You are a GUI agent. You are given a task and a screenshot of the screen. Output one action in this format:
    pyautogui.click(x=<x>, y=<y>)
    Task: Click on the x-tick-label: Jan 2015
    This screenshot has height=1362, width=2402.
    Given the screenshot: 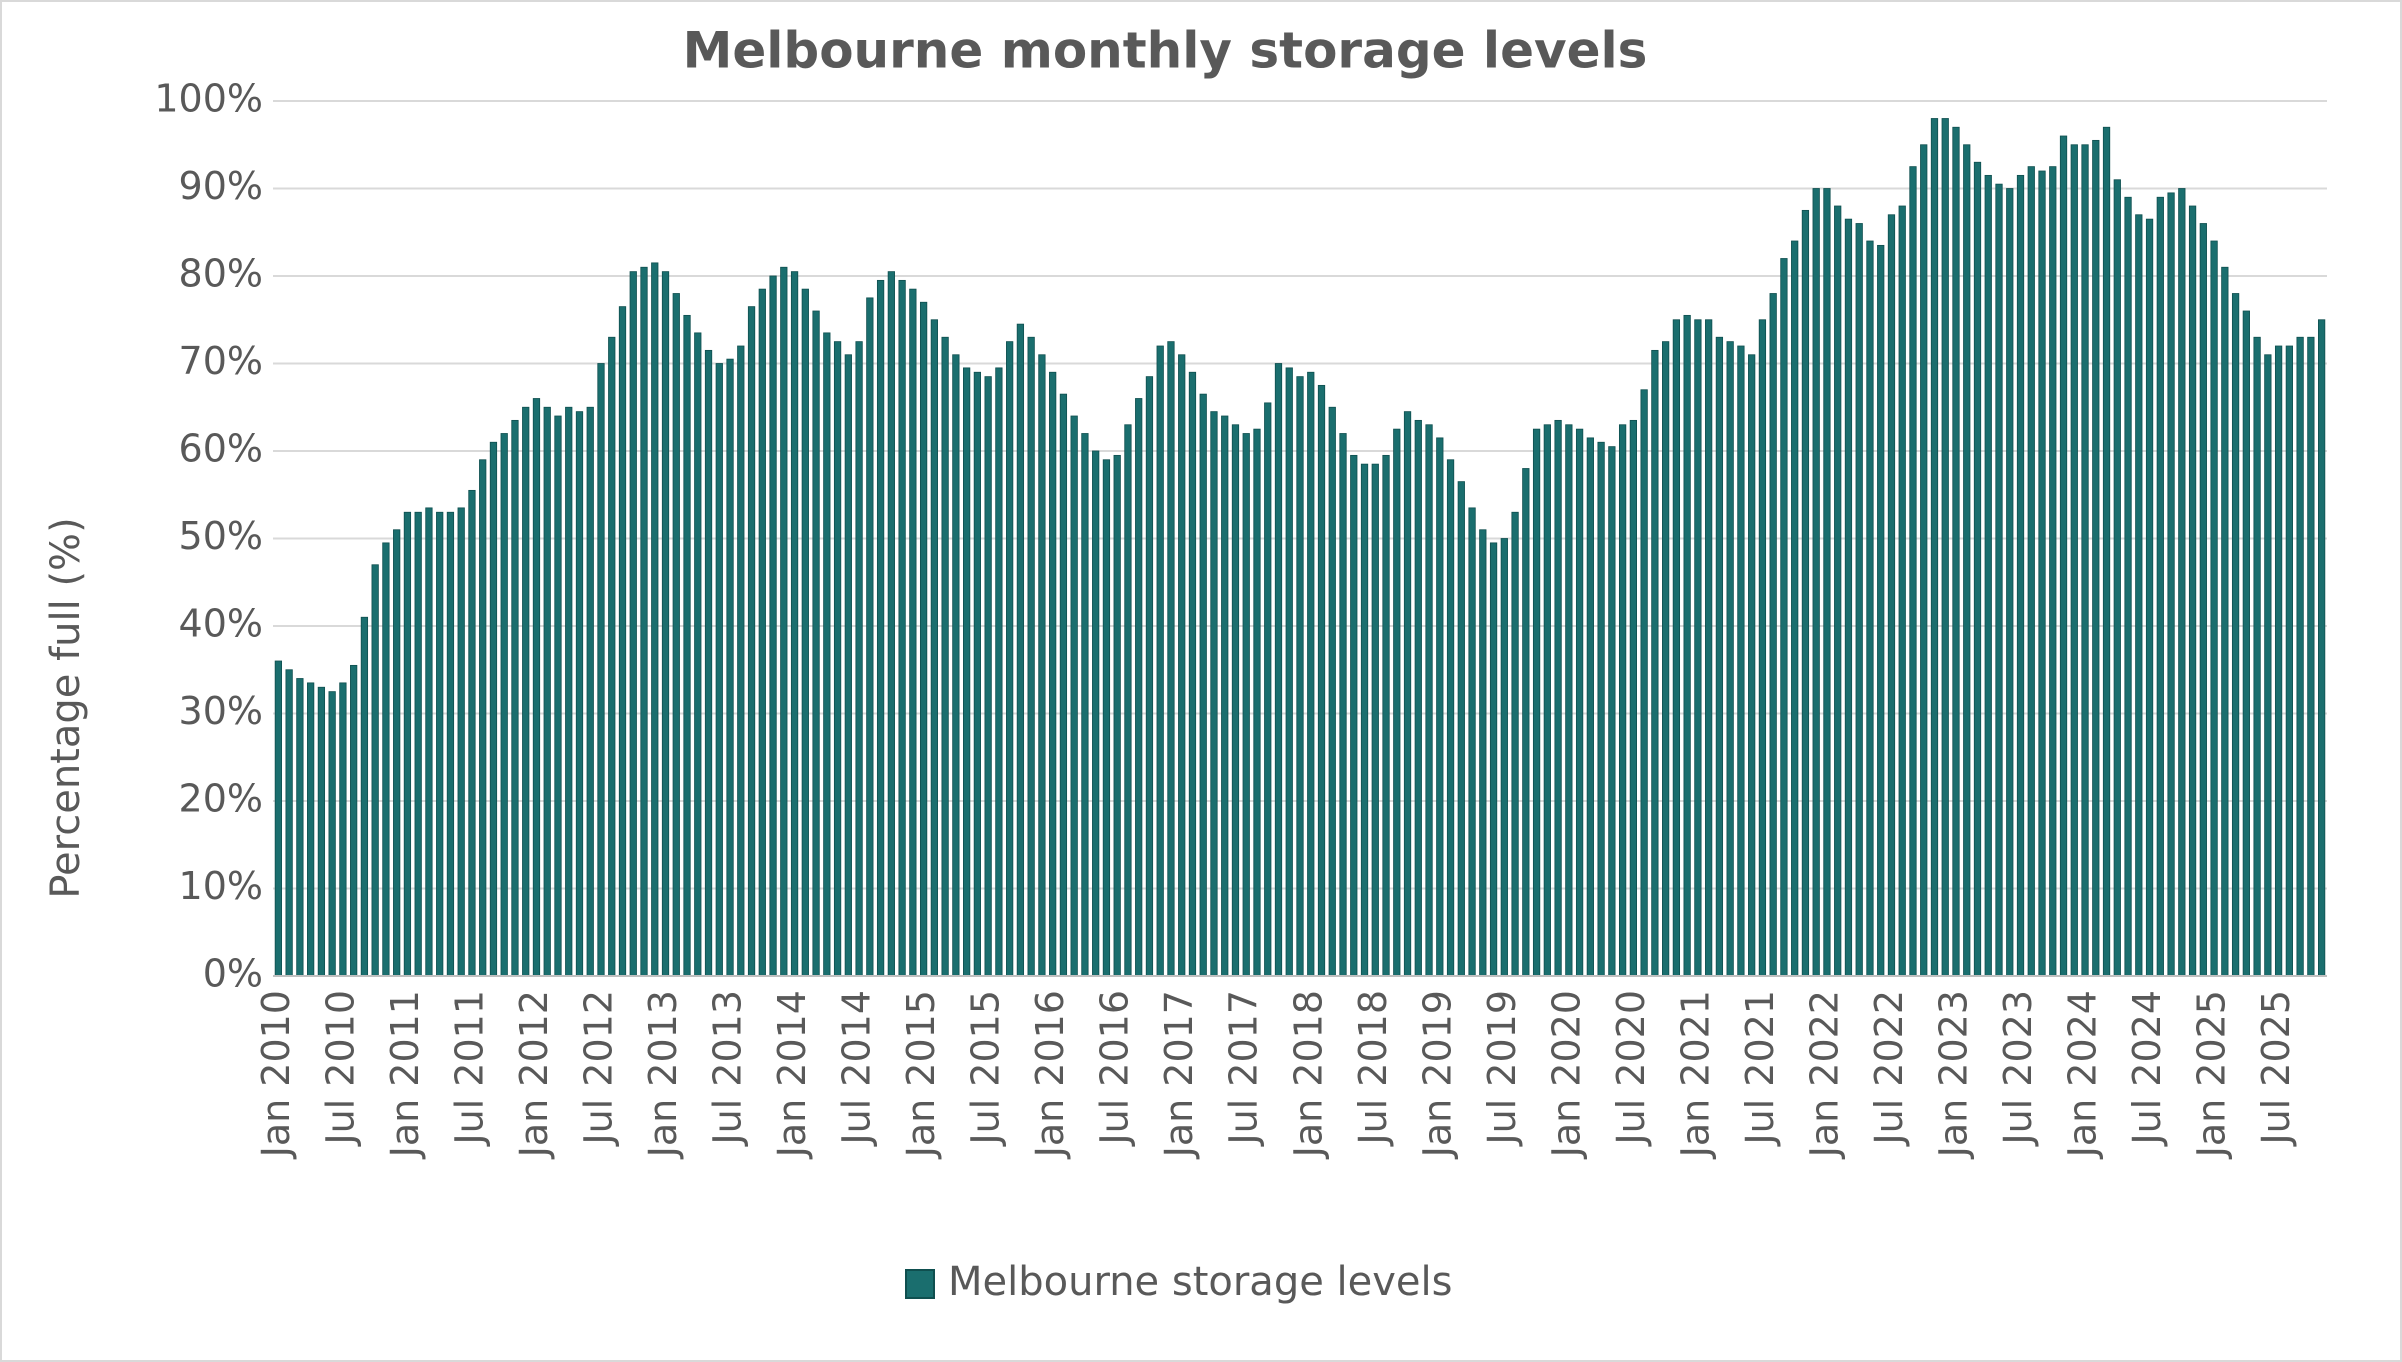 What is the action you would take?
    pyautogui.click(x=921, y=1074)
    